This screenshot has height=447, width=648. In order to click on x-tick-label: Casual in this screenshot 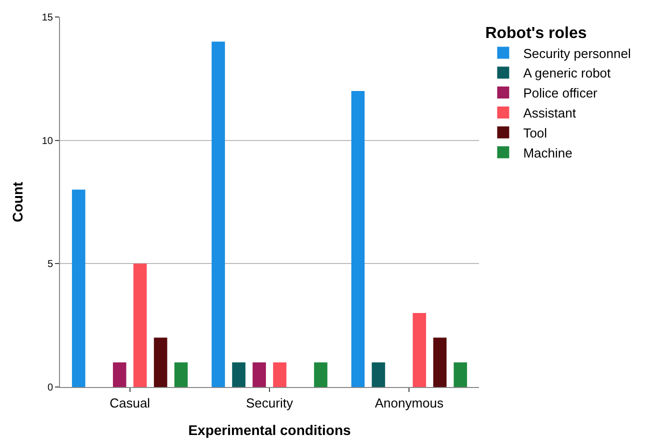, I will do `click(130, 403)`.